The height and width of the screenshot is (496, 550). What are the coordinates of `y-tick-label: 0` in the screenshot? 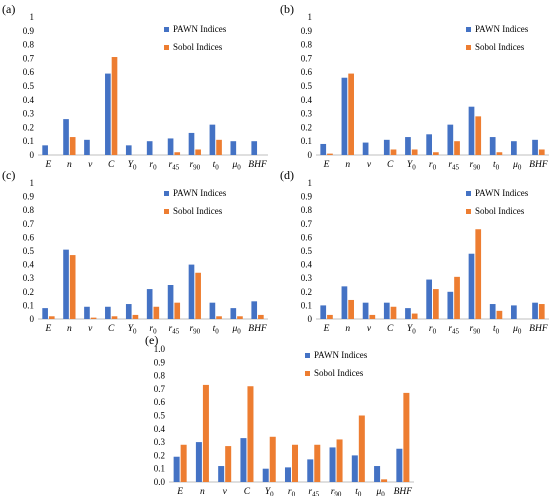 It's located at (310, 319).